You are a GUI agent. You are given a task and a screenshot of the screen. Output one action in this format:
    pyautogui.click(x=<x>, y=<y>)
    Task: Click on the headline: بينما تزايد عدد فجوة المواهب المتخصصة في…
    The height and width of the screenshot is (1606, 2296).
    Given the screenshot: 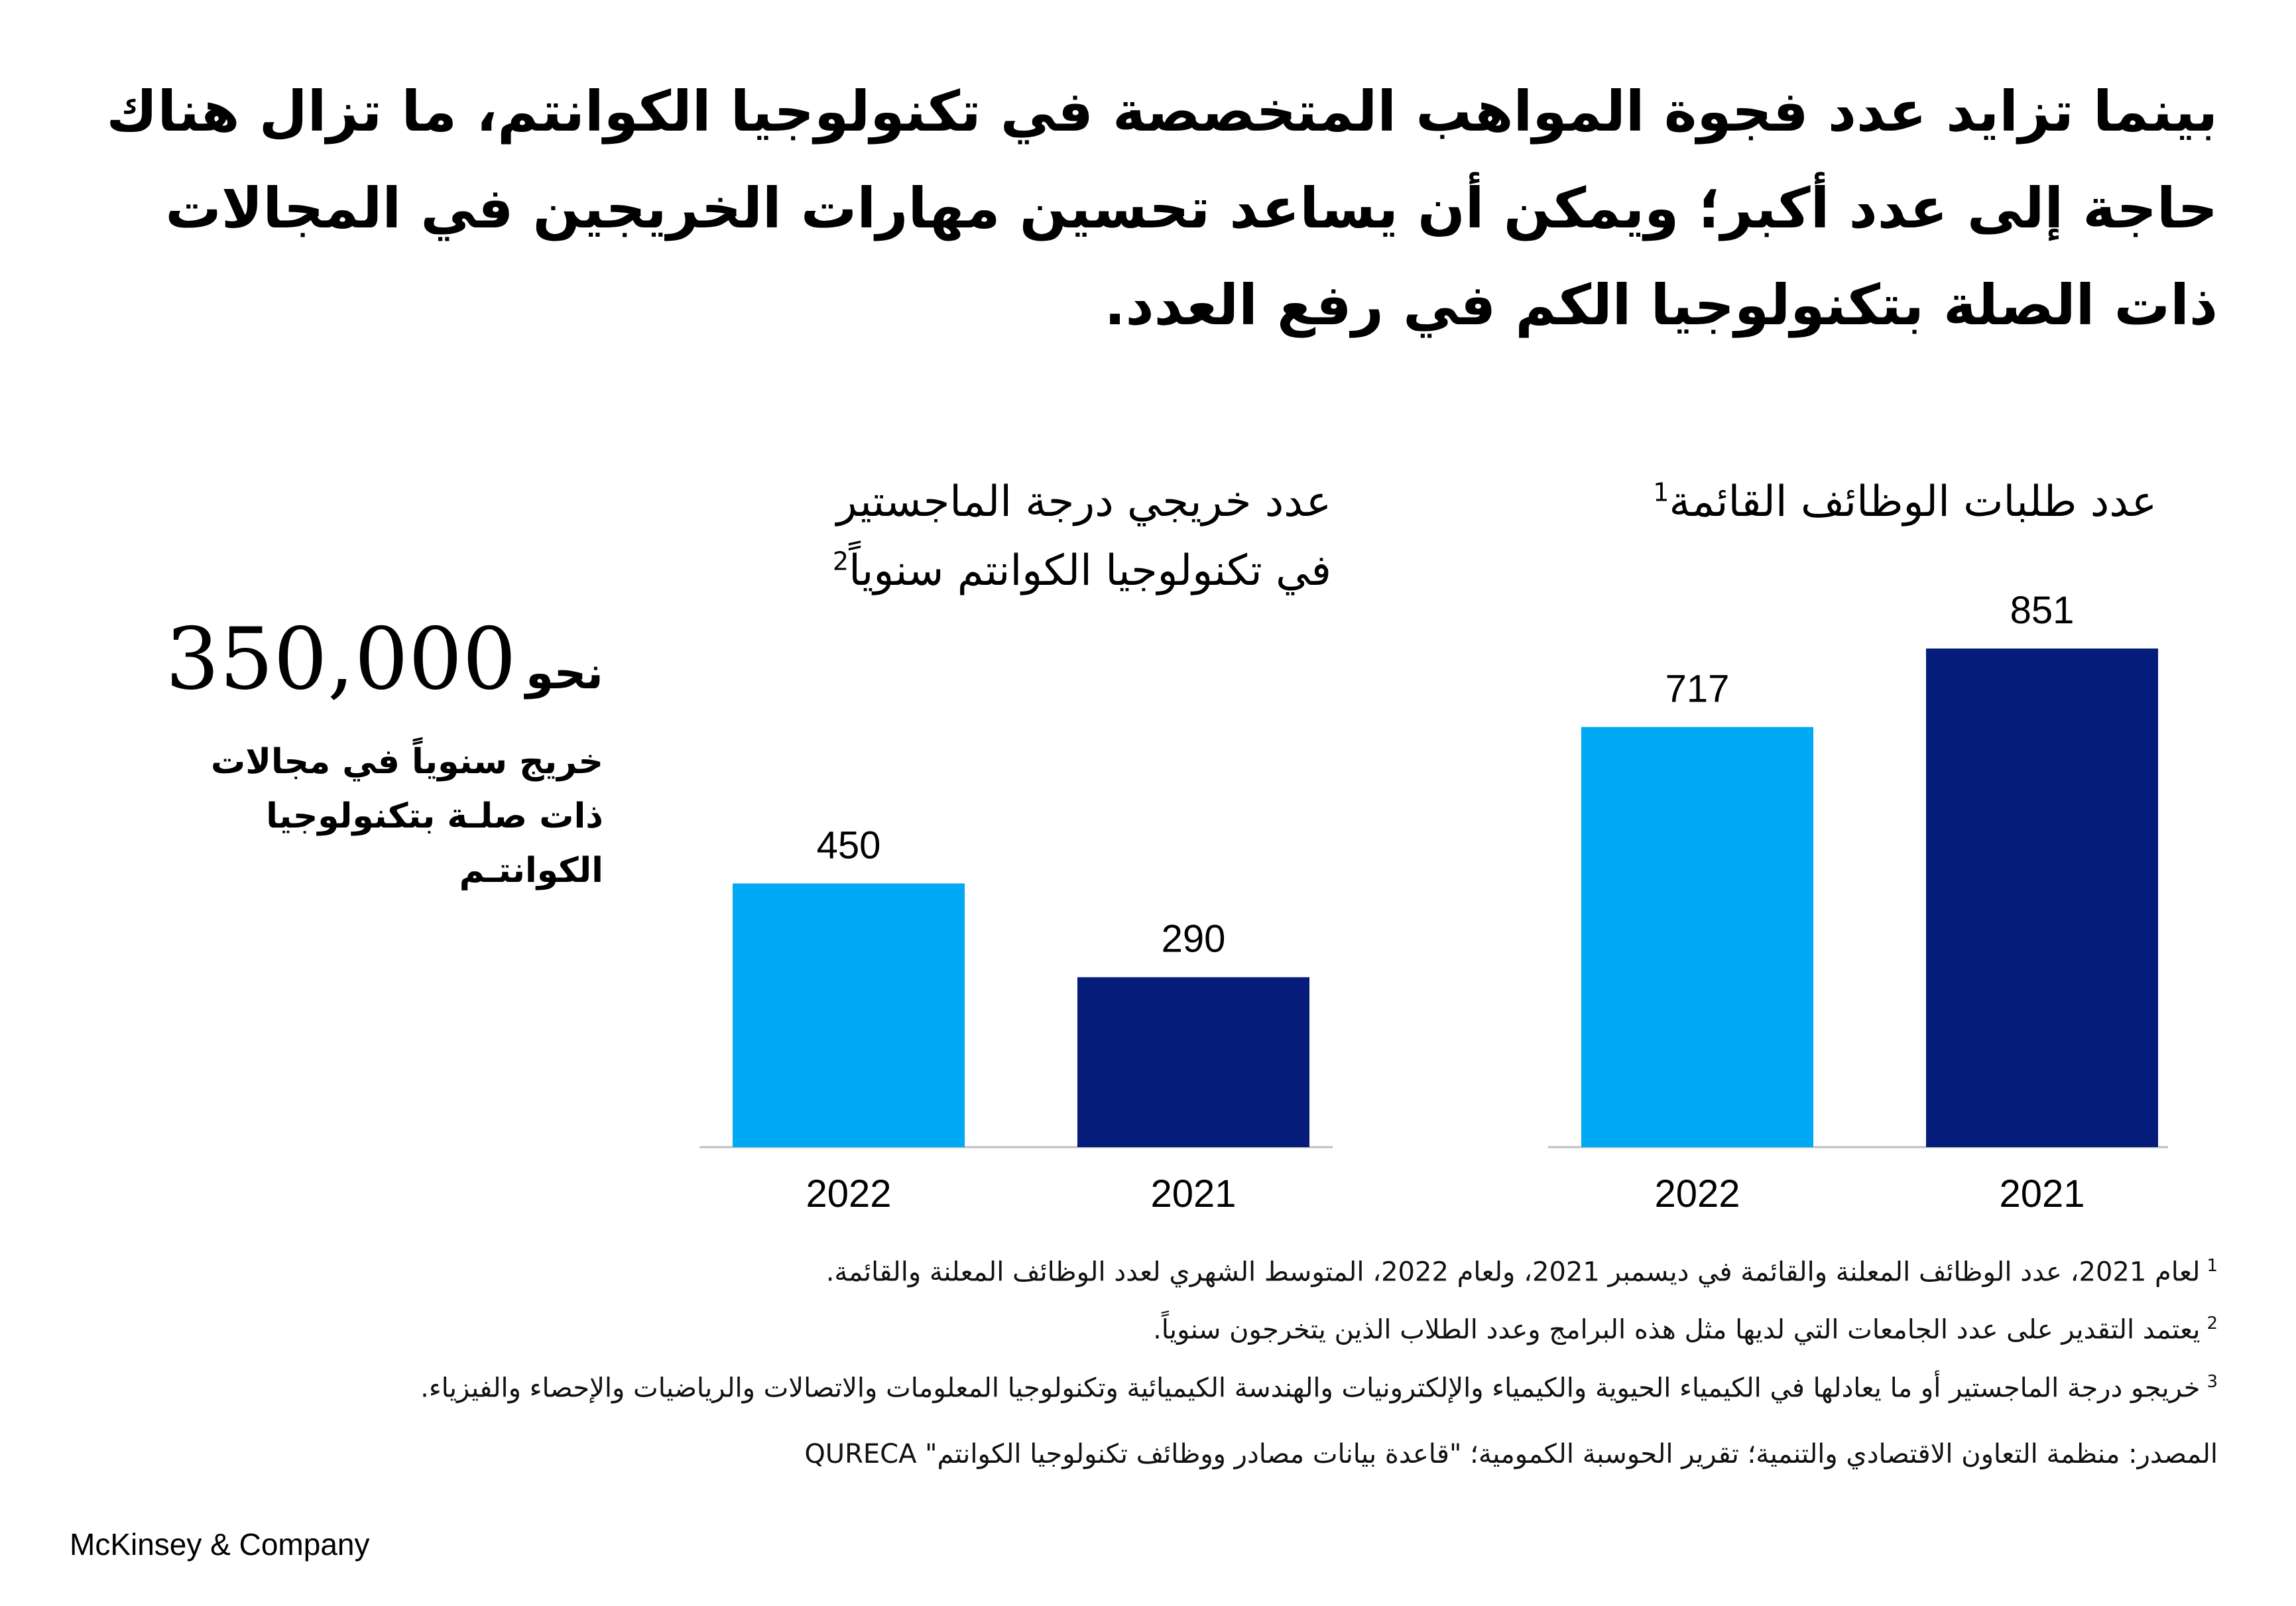 What is the action you would take?
    pyautogui.click(x=1162, y=208)
    